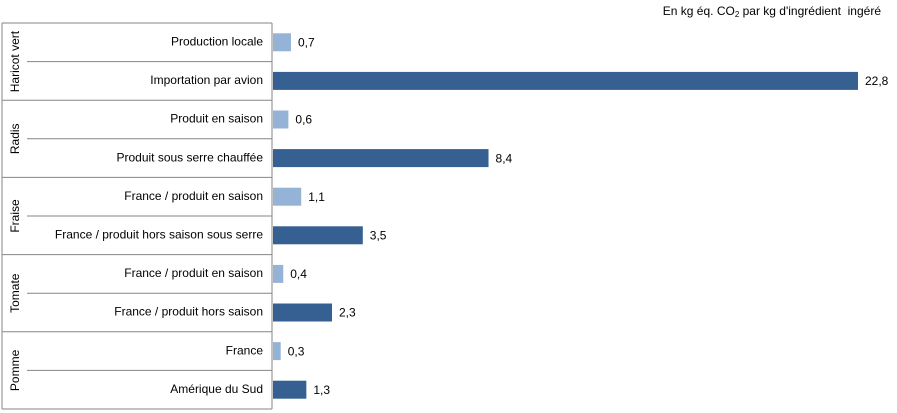  What do you see at coordinates (698, 11) in the screenshot?
I see `unit-note-prefix: En kg éq. CO` at bounding box center [698, 11].